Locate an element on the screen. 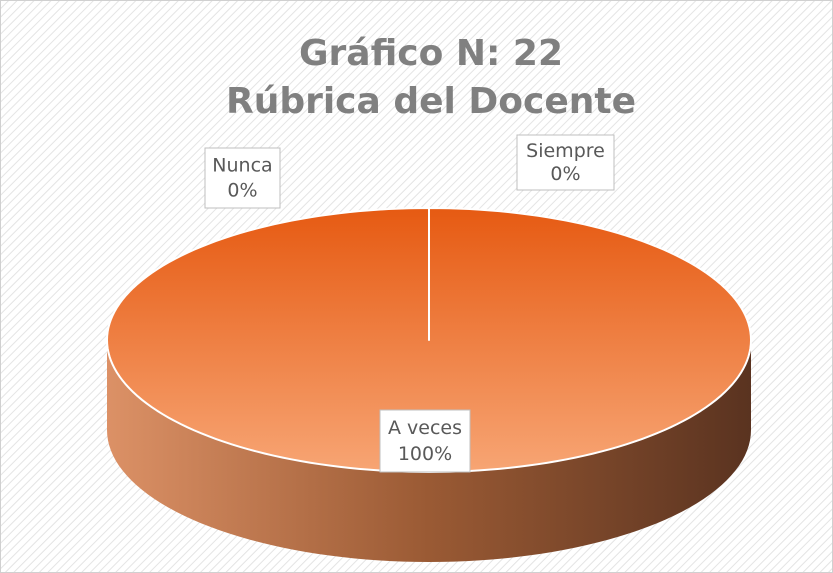 This screenshot has height=573, width=833. data-label-category: Siempre is located at coordinates (565, 151).